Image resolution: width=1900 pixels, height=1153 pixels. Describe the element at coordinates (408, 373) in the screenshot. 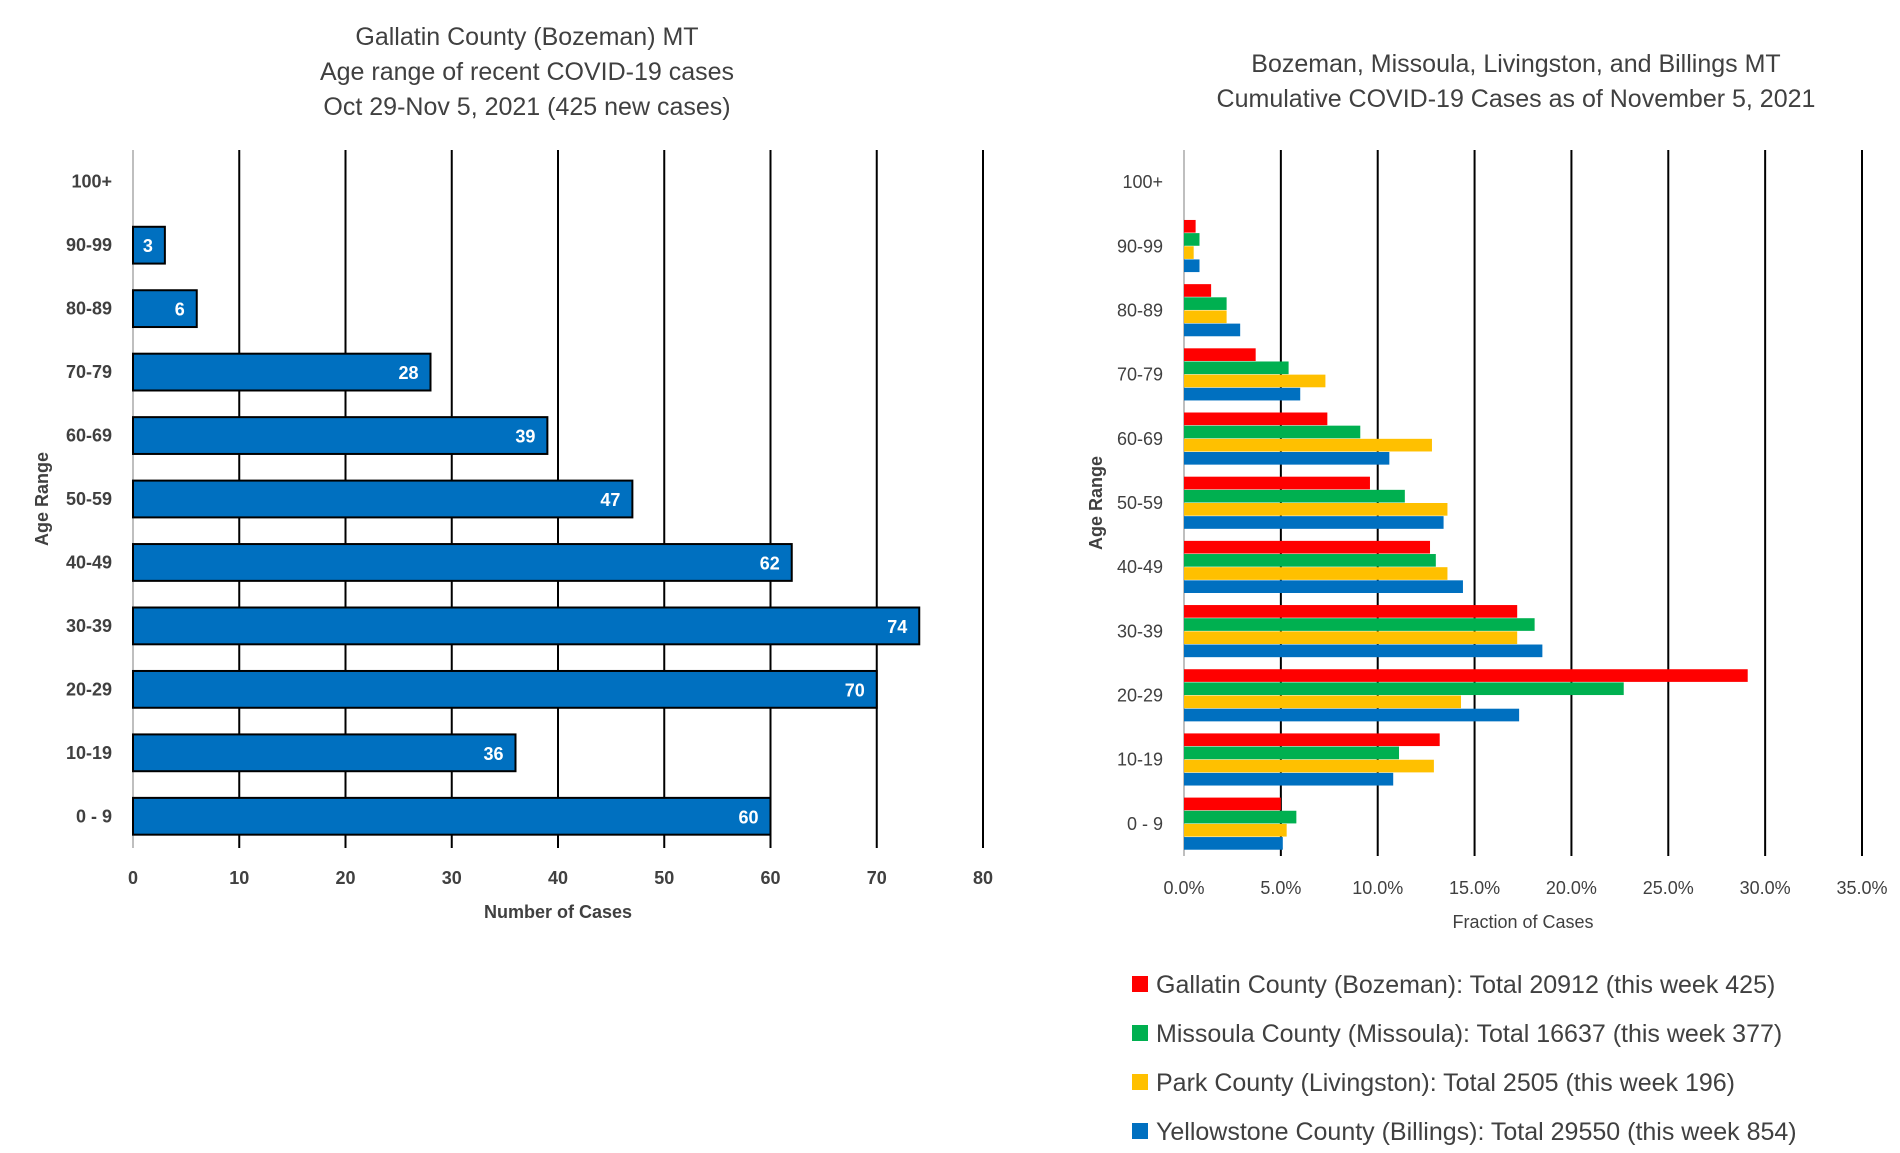

I see `data-label: 28` at that location.